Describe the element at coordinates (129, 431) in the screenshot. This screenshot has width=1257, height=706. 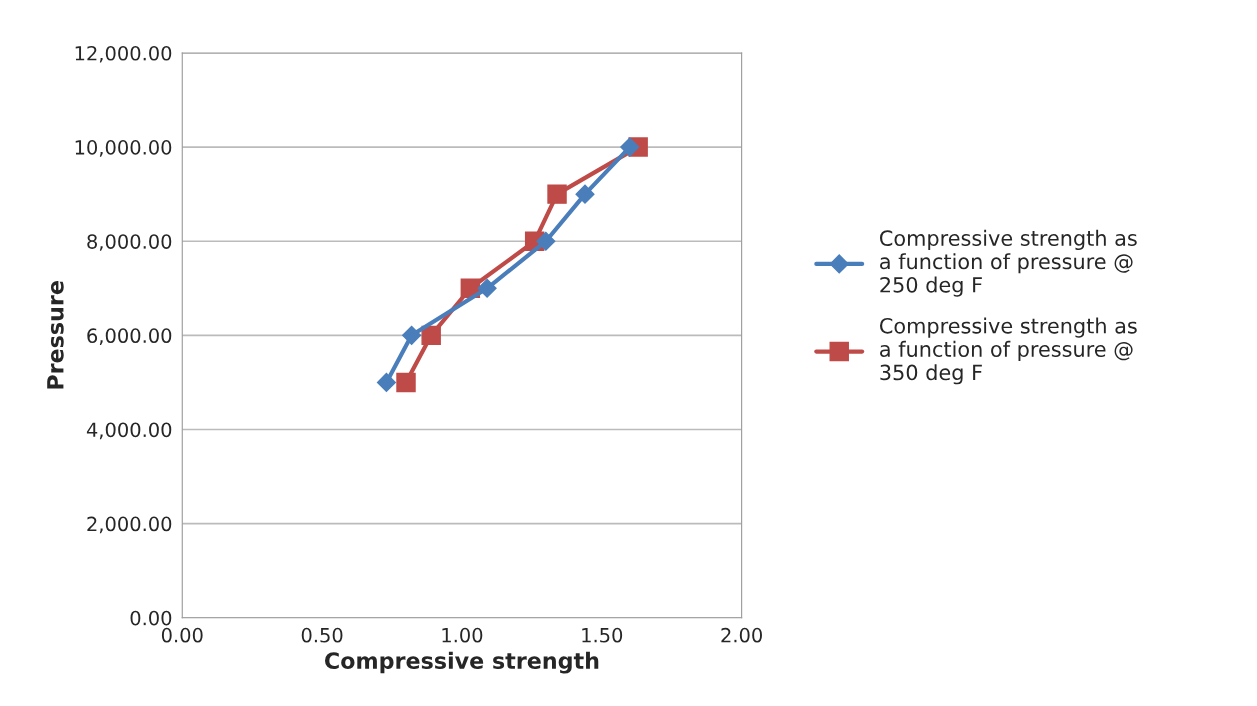
I see `y-tick-label: 4,000.00` at that location.